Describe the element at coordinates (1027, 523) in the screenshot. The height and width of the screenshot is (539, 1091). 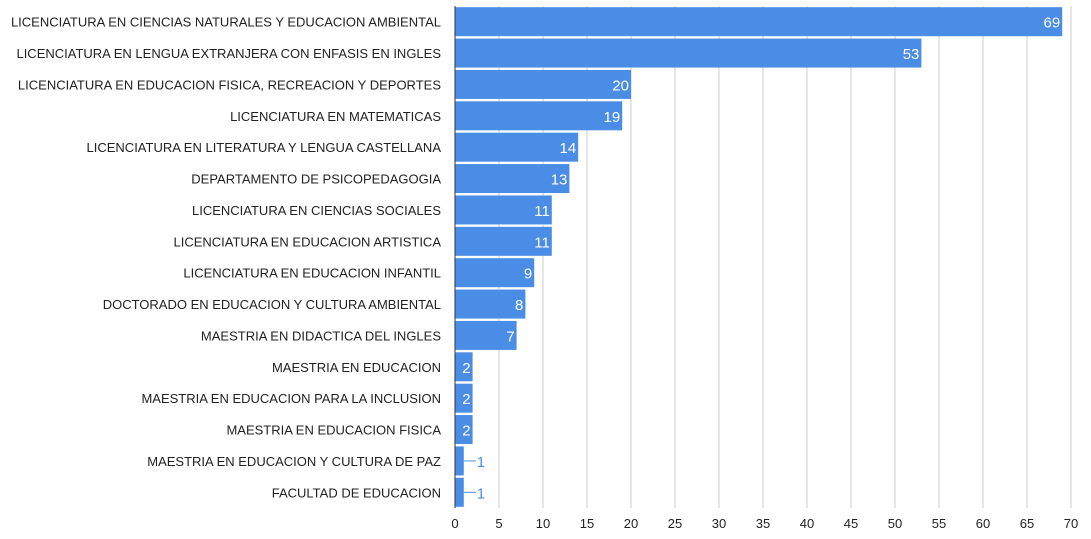
I see `x-tick-label: 65` at that location.